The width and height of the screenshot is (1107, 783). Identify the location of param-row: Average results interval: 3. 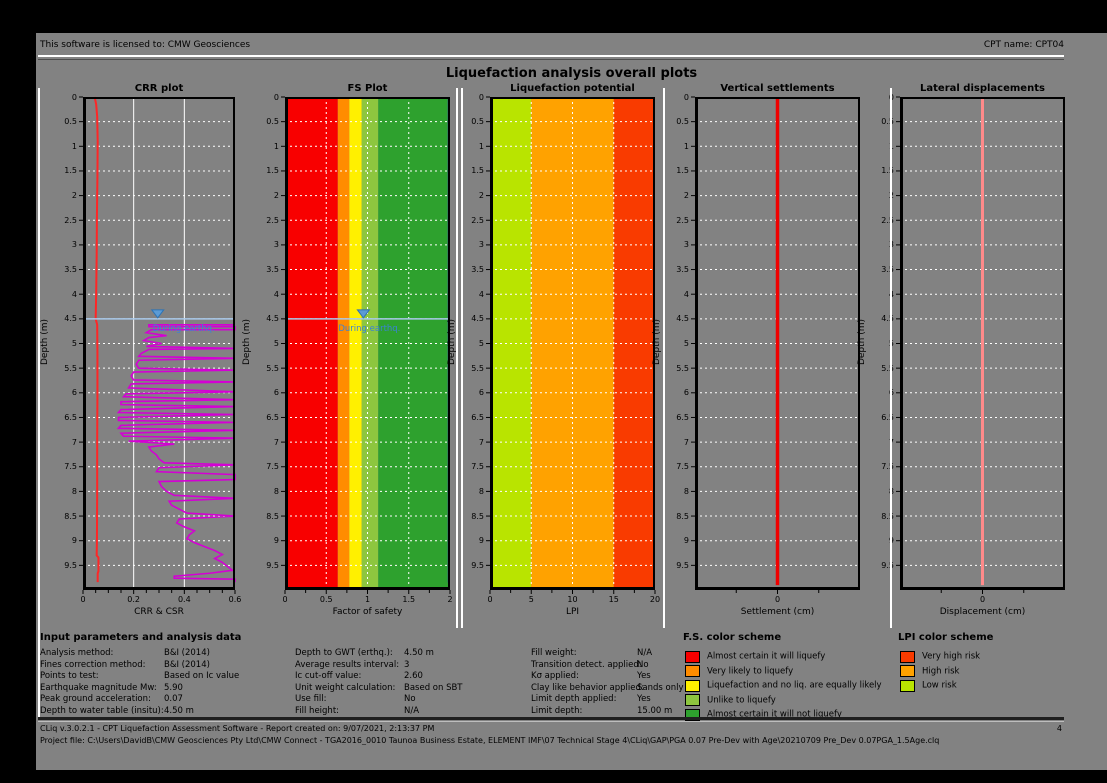
(352, 665).